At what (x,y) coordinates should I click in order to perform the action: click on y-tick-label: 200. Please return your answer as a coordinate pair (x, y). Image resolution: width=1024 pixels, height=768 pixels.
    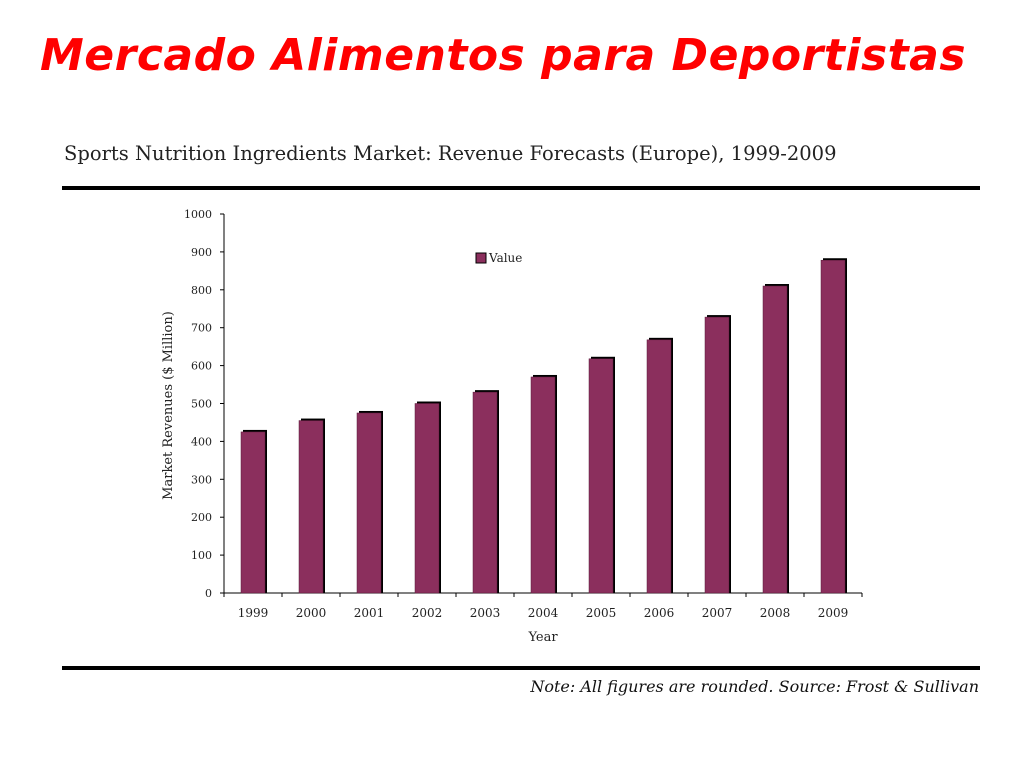
    Looking at the image, I should click on (201, 517).